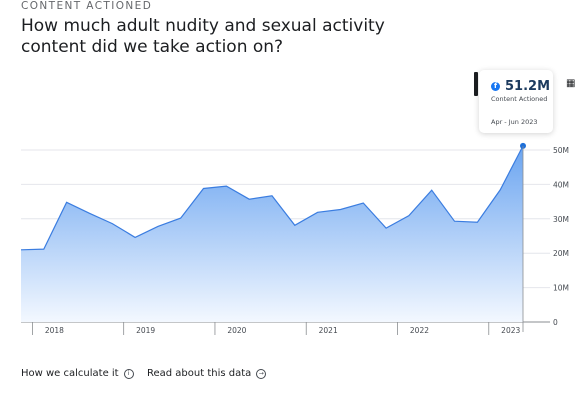 The width and height of the screenshot is (584, 414). I want to click on x-tick-label: 2018, so click(54, 330).